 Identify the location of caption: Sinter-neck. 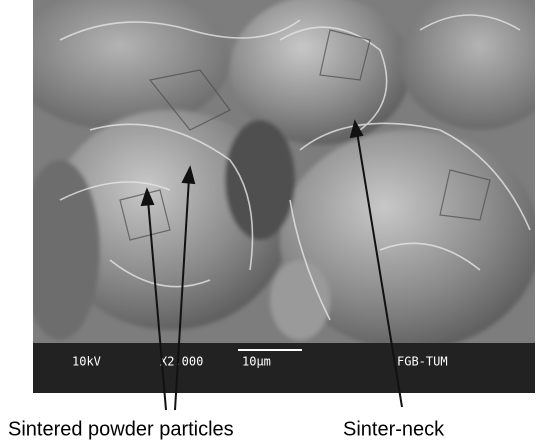
(394, 429).